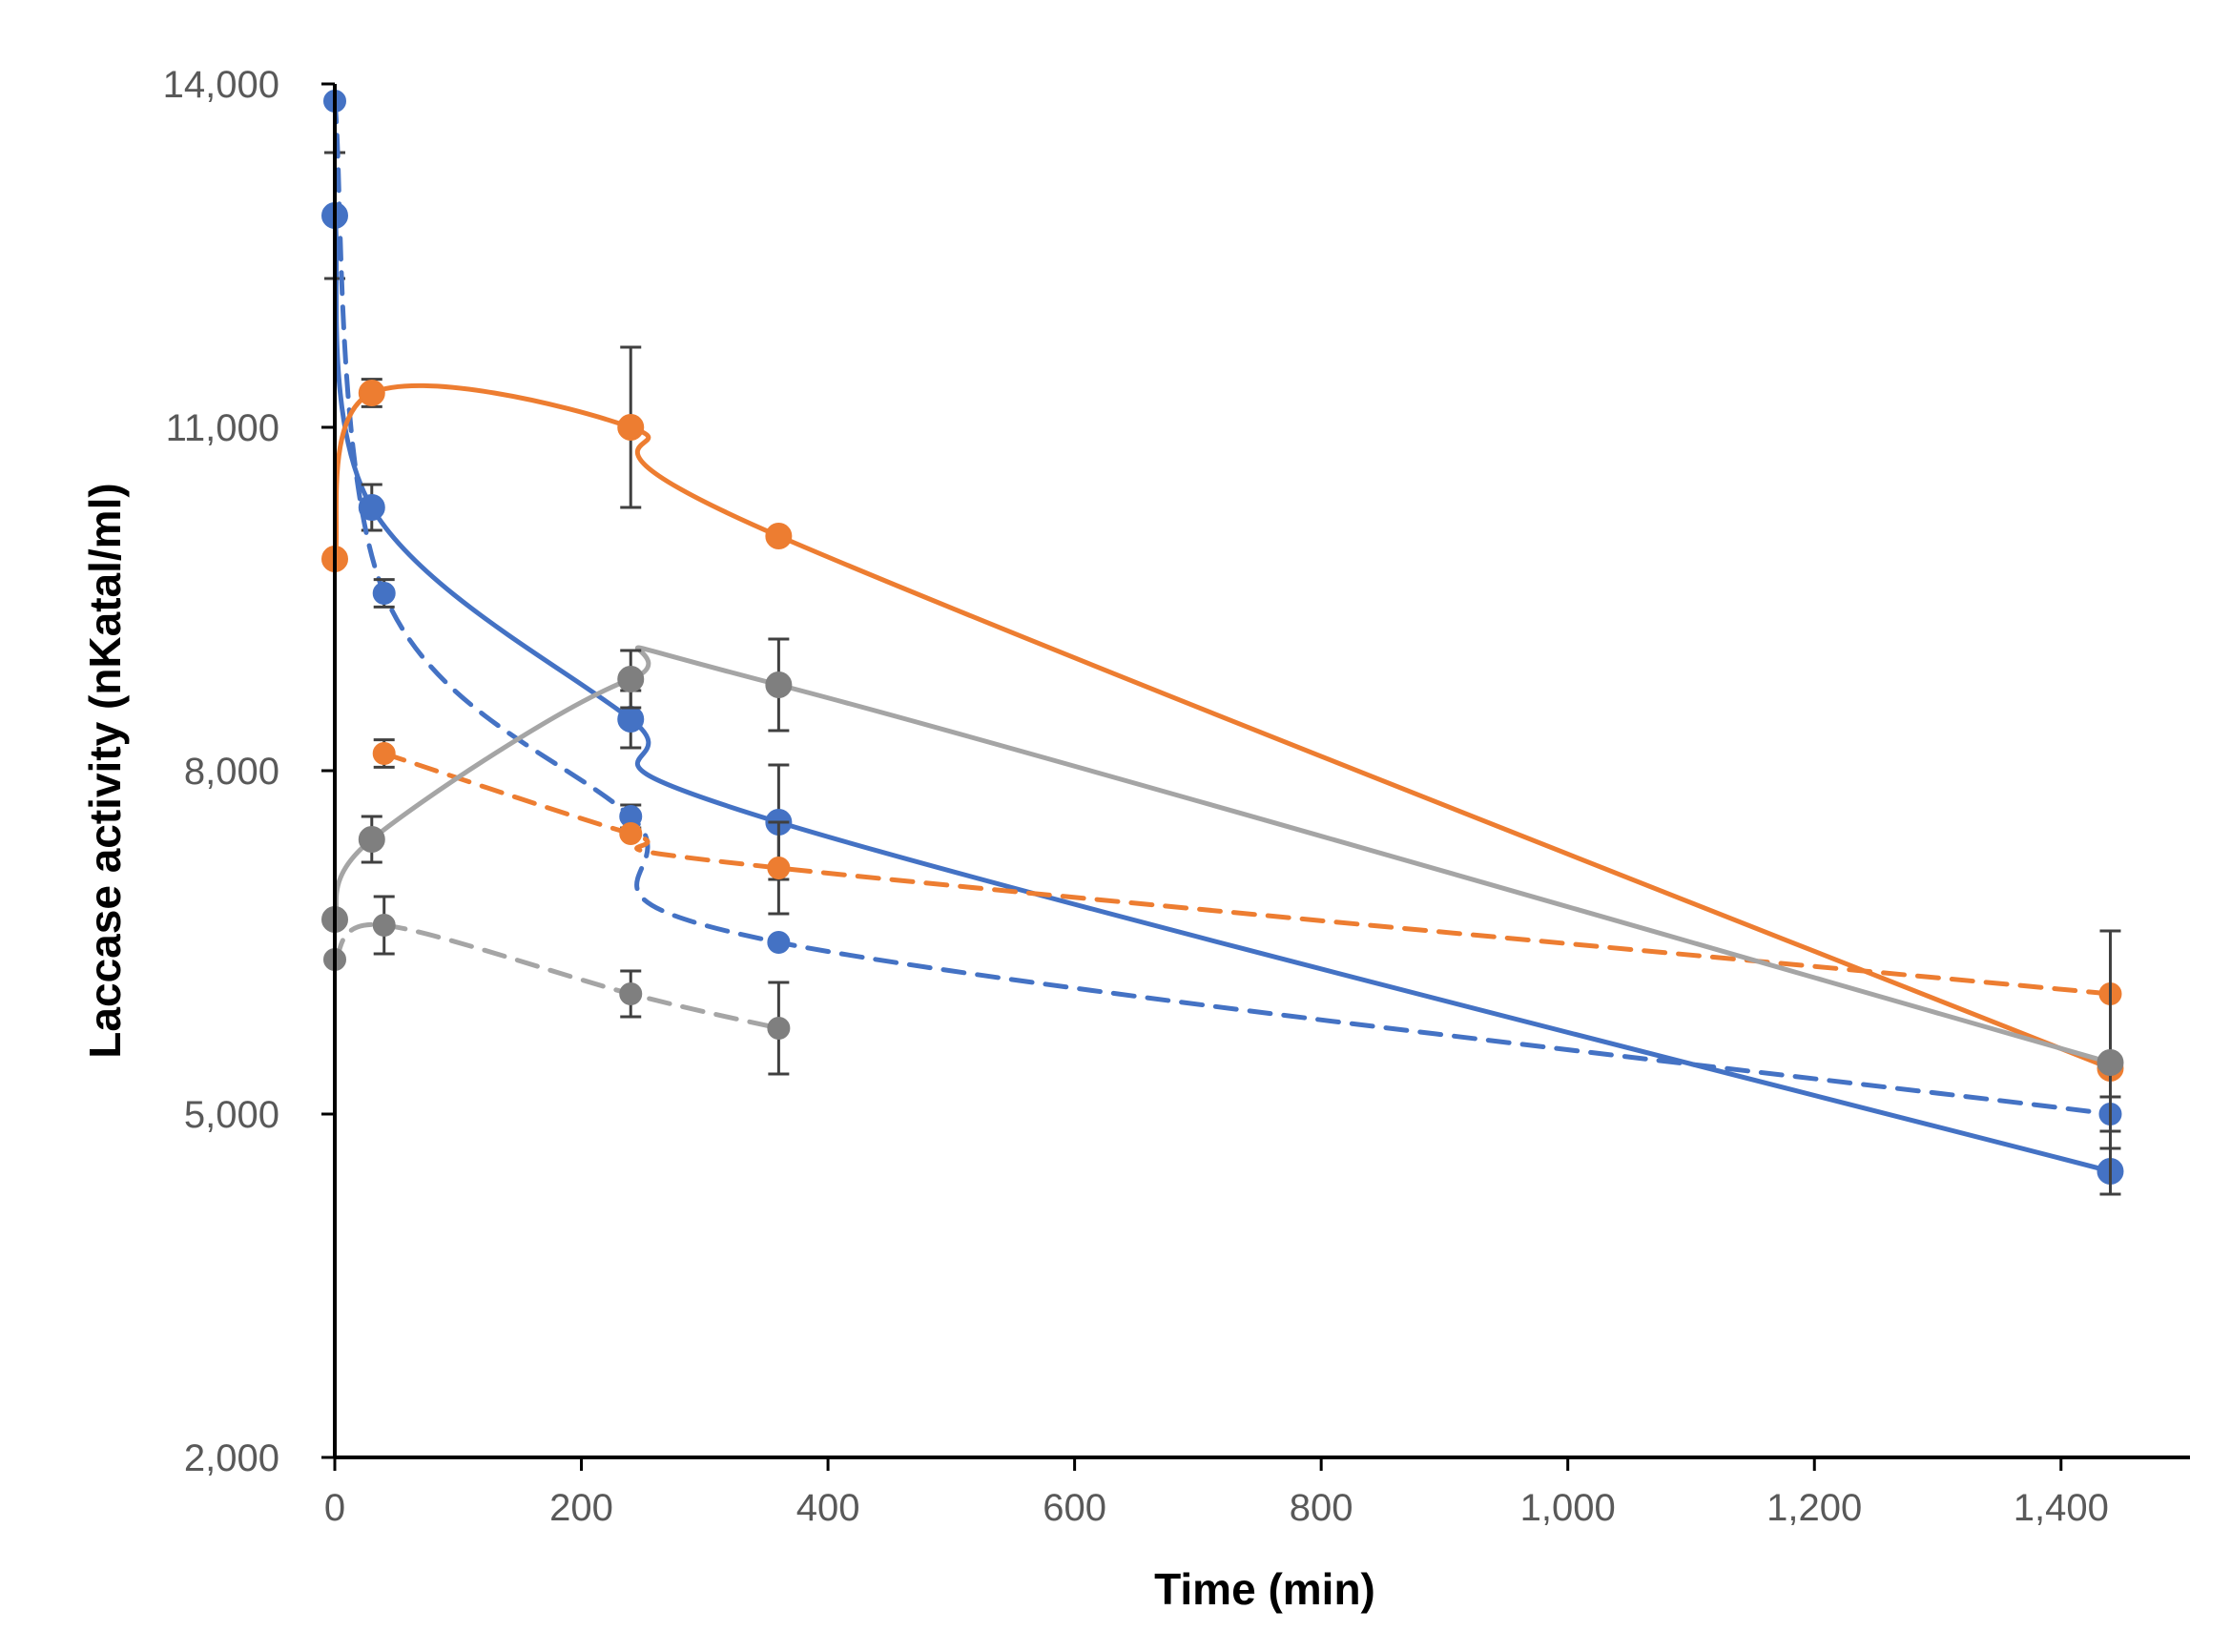  I want to click on x-tick-label: 600, so click(1074, 1508).